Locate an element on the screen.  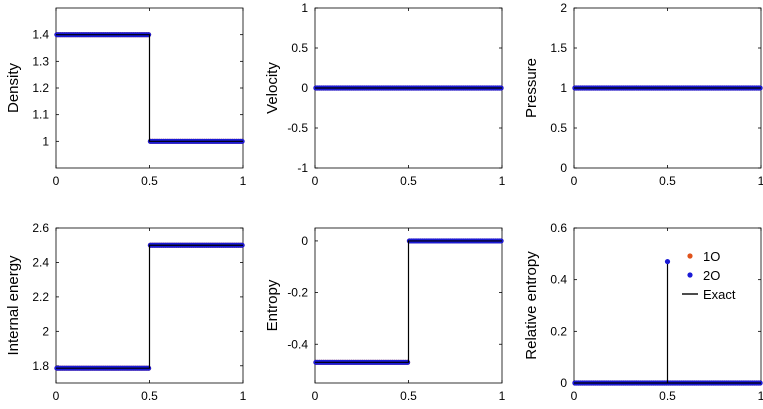
subplot-4: 0 0.5 1 1.8 2 2.2 2.4 2.6 Internal energy is located at coordinates (126, 312).